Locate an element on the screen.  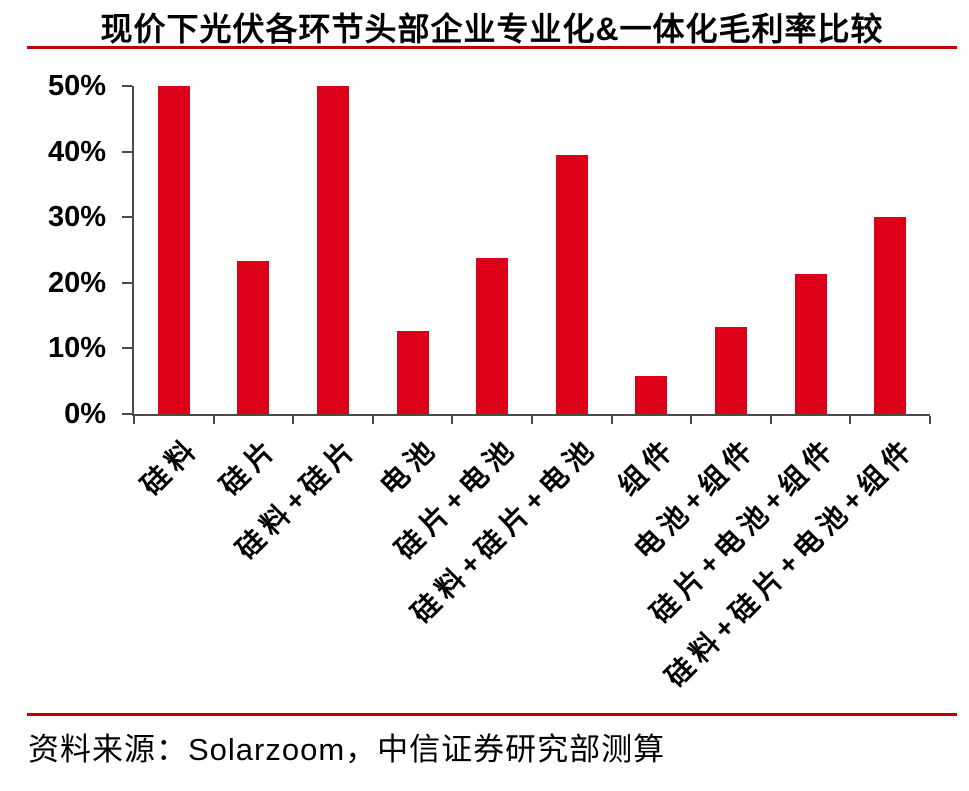
y-axis-label: 50% is located at coordinates (76, 86).